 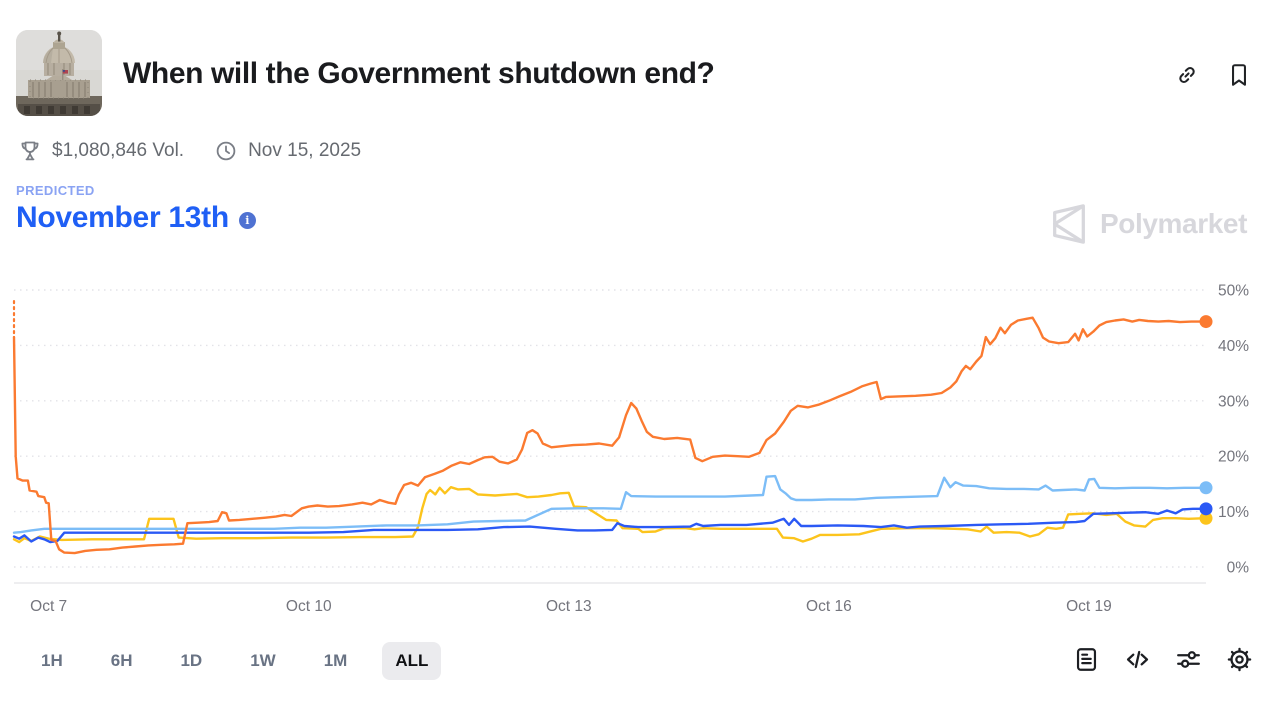 I want to click on timeframe-1w: 1W, so click(x=263, y=660).